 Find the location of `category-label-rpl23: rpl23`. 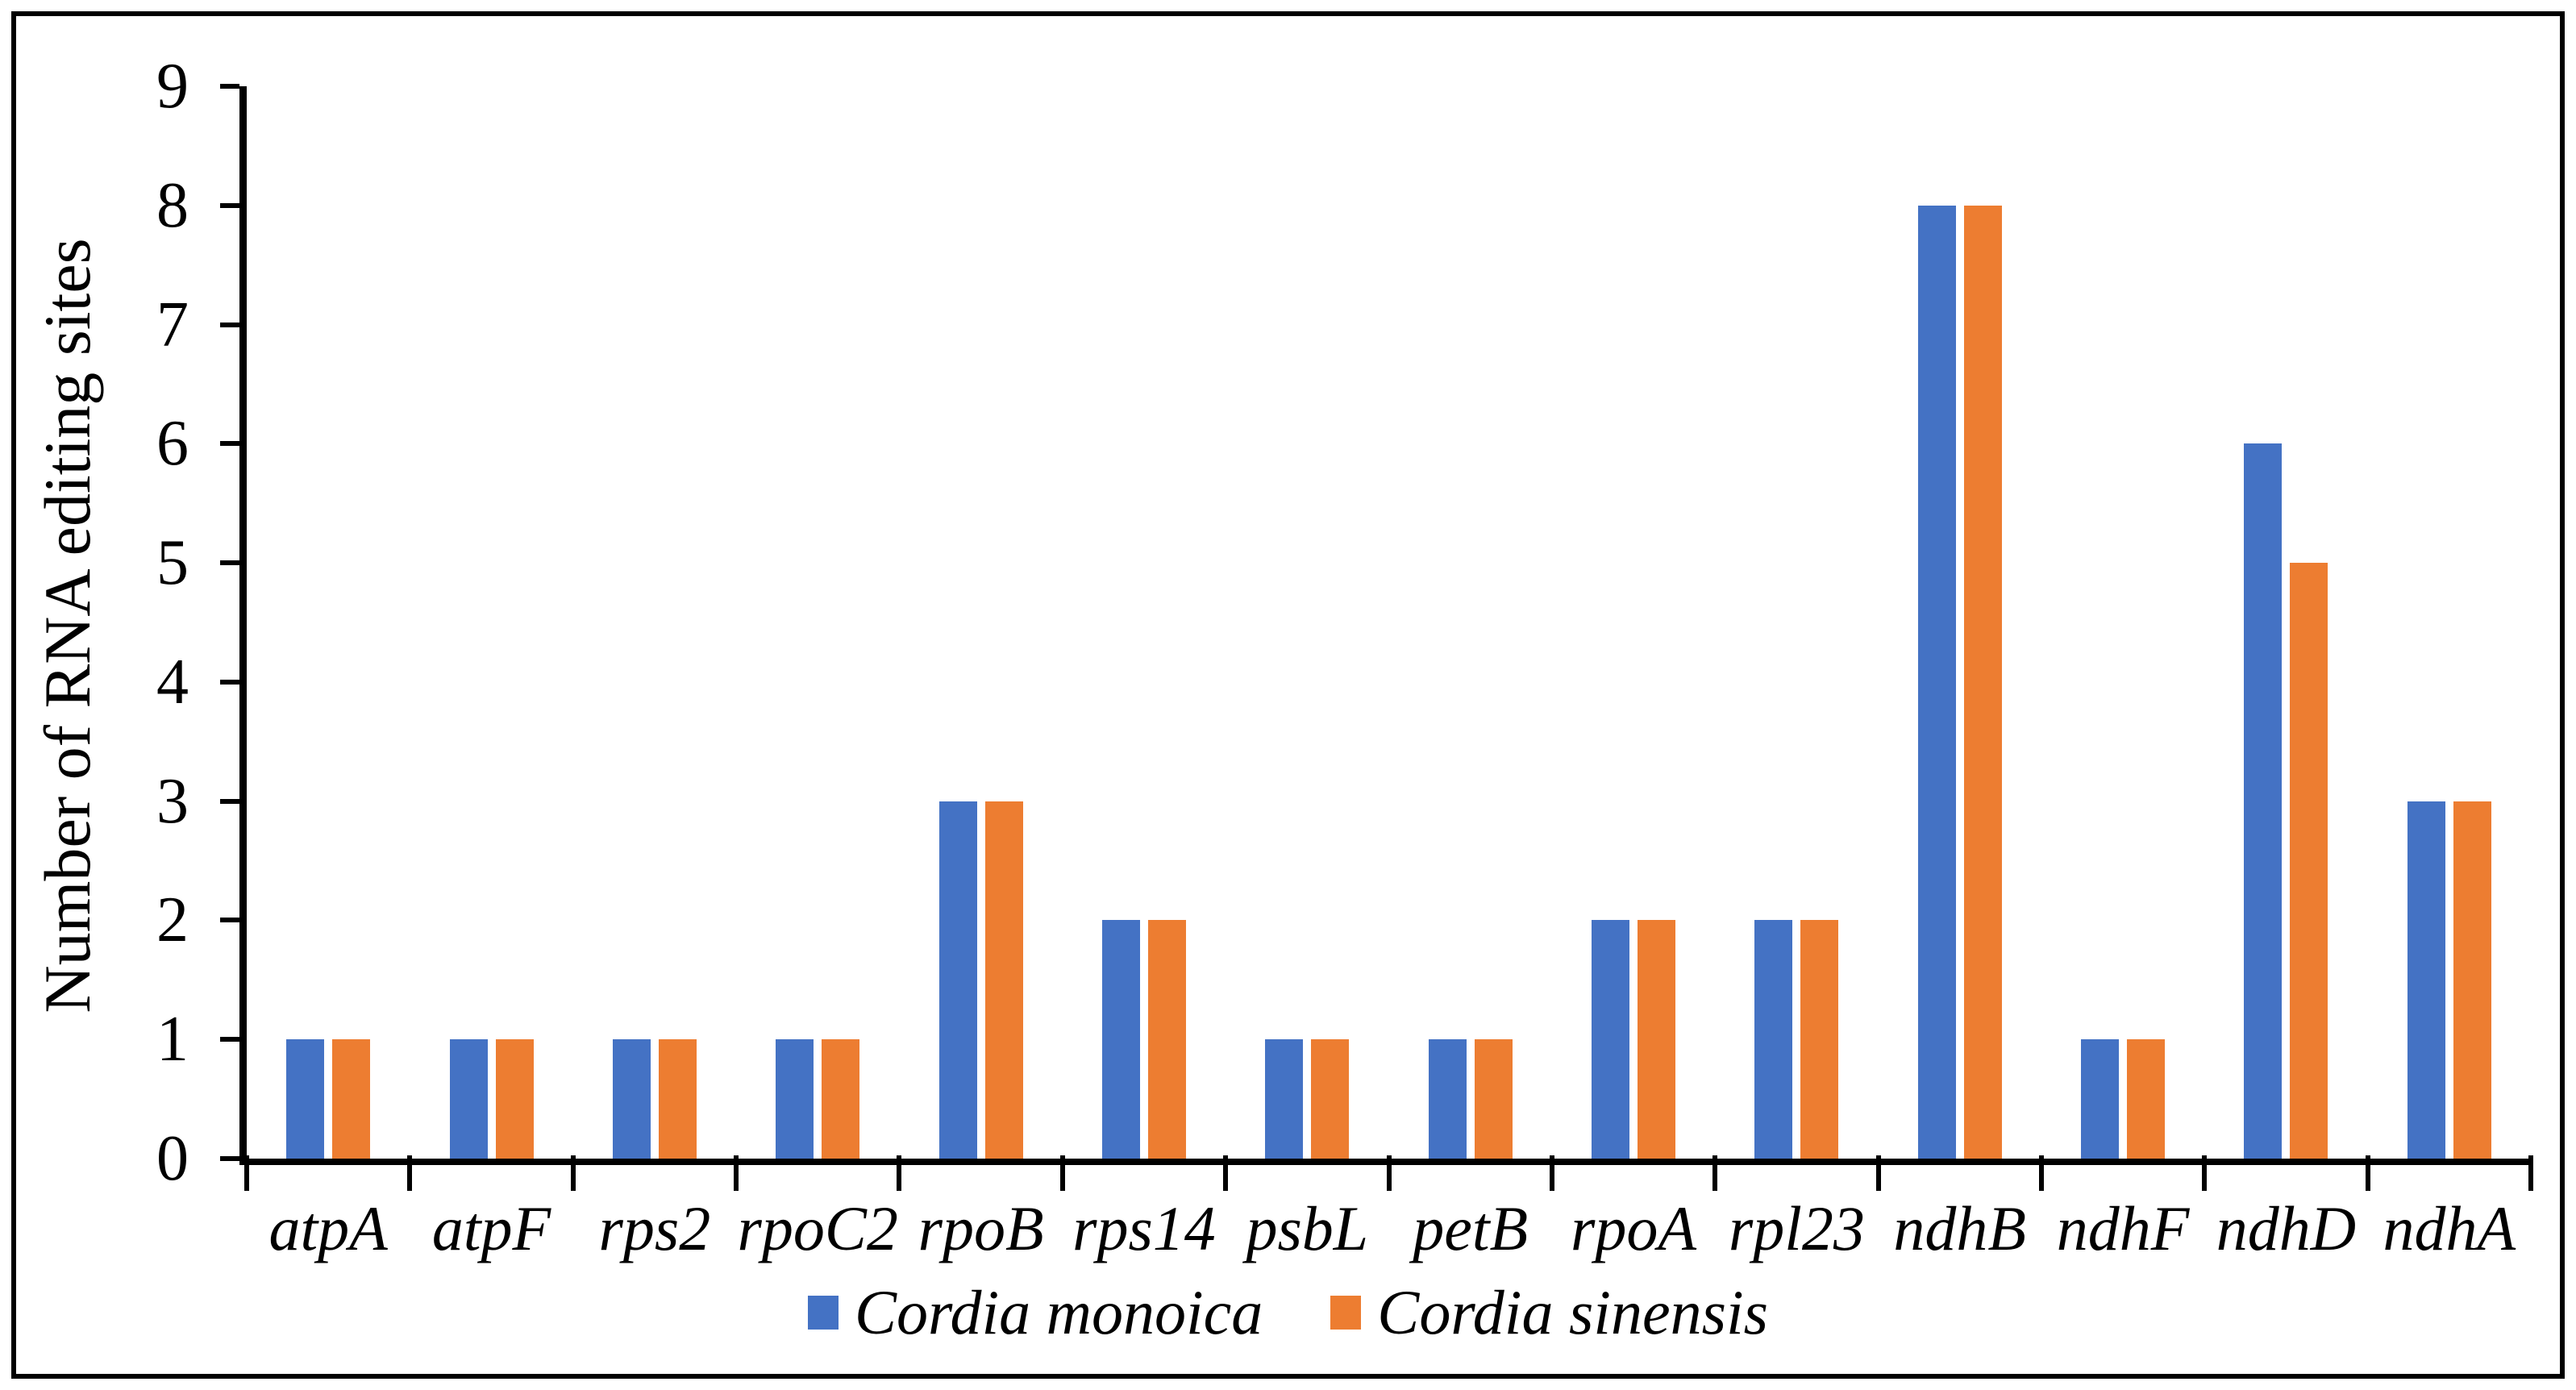

category-label-rpl23: rpl23 is located at coordinates (1797, 1228).